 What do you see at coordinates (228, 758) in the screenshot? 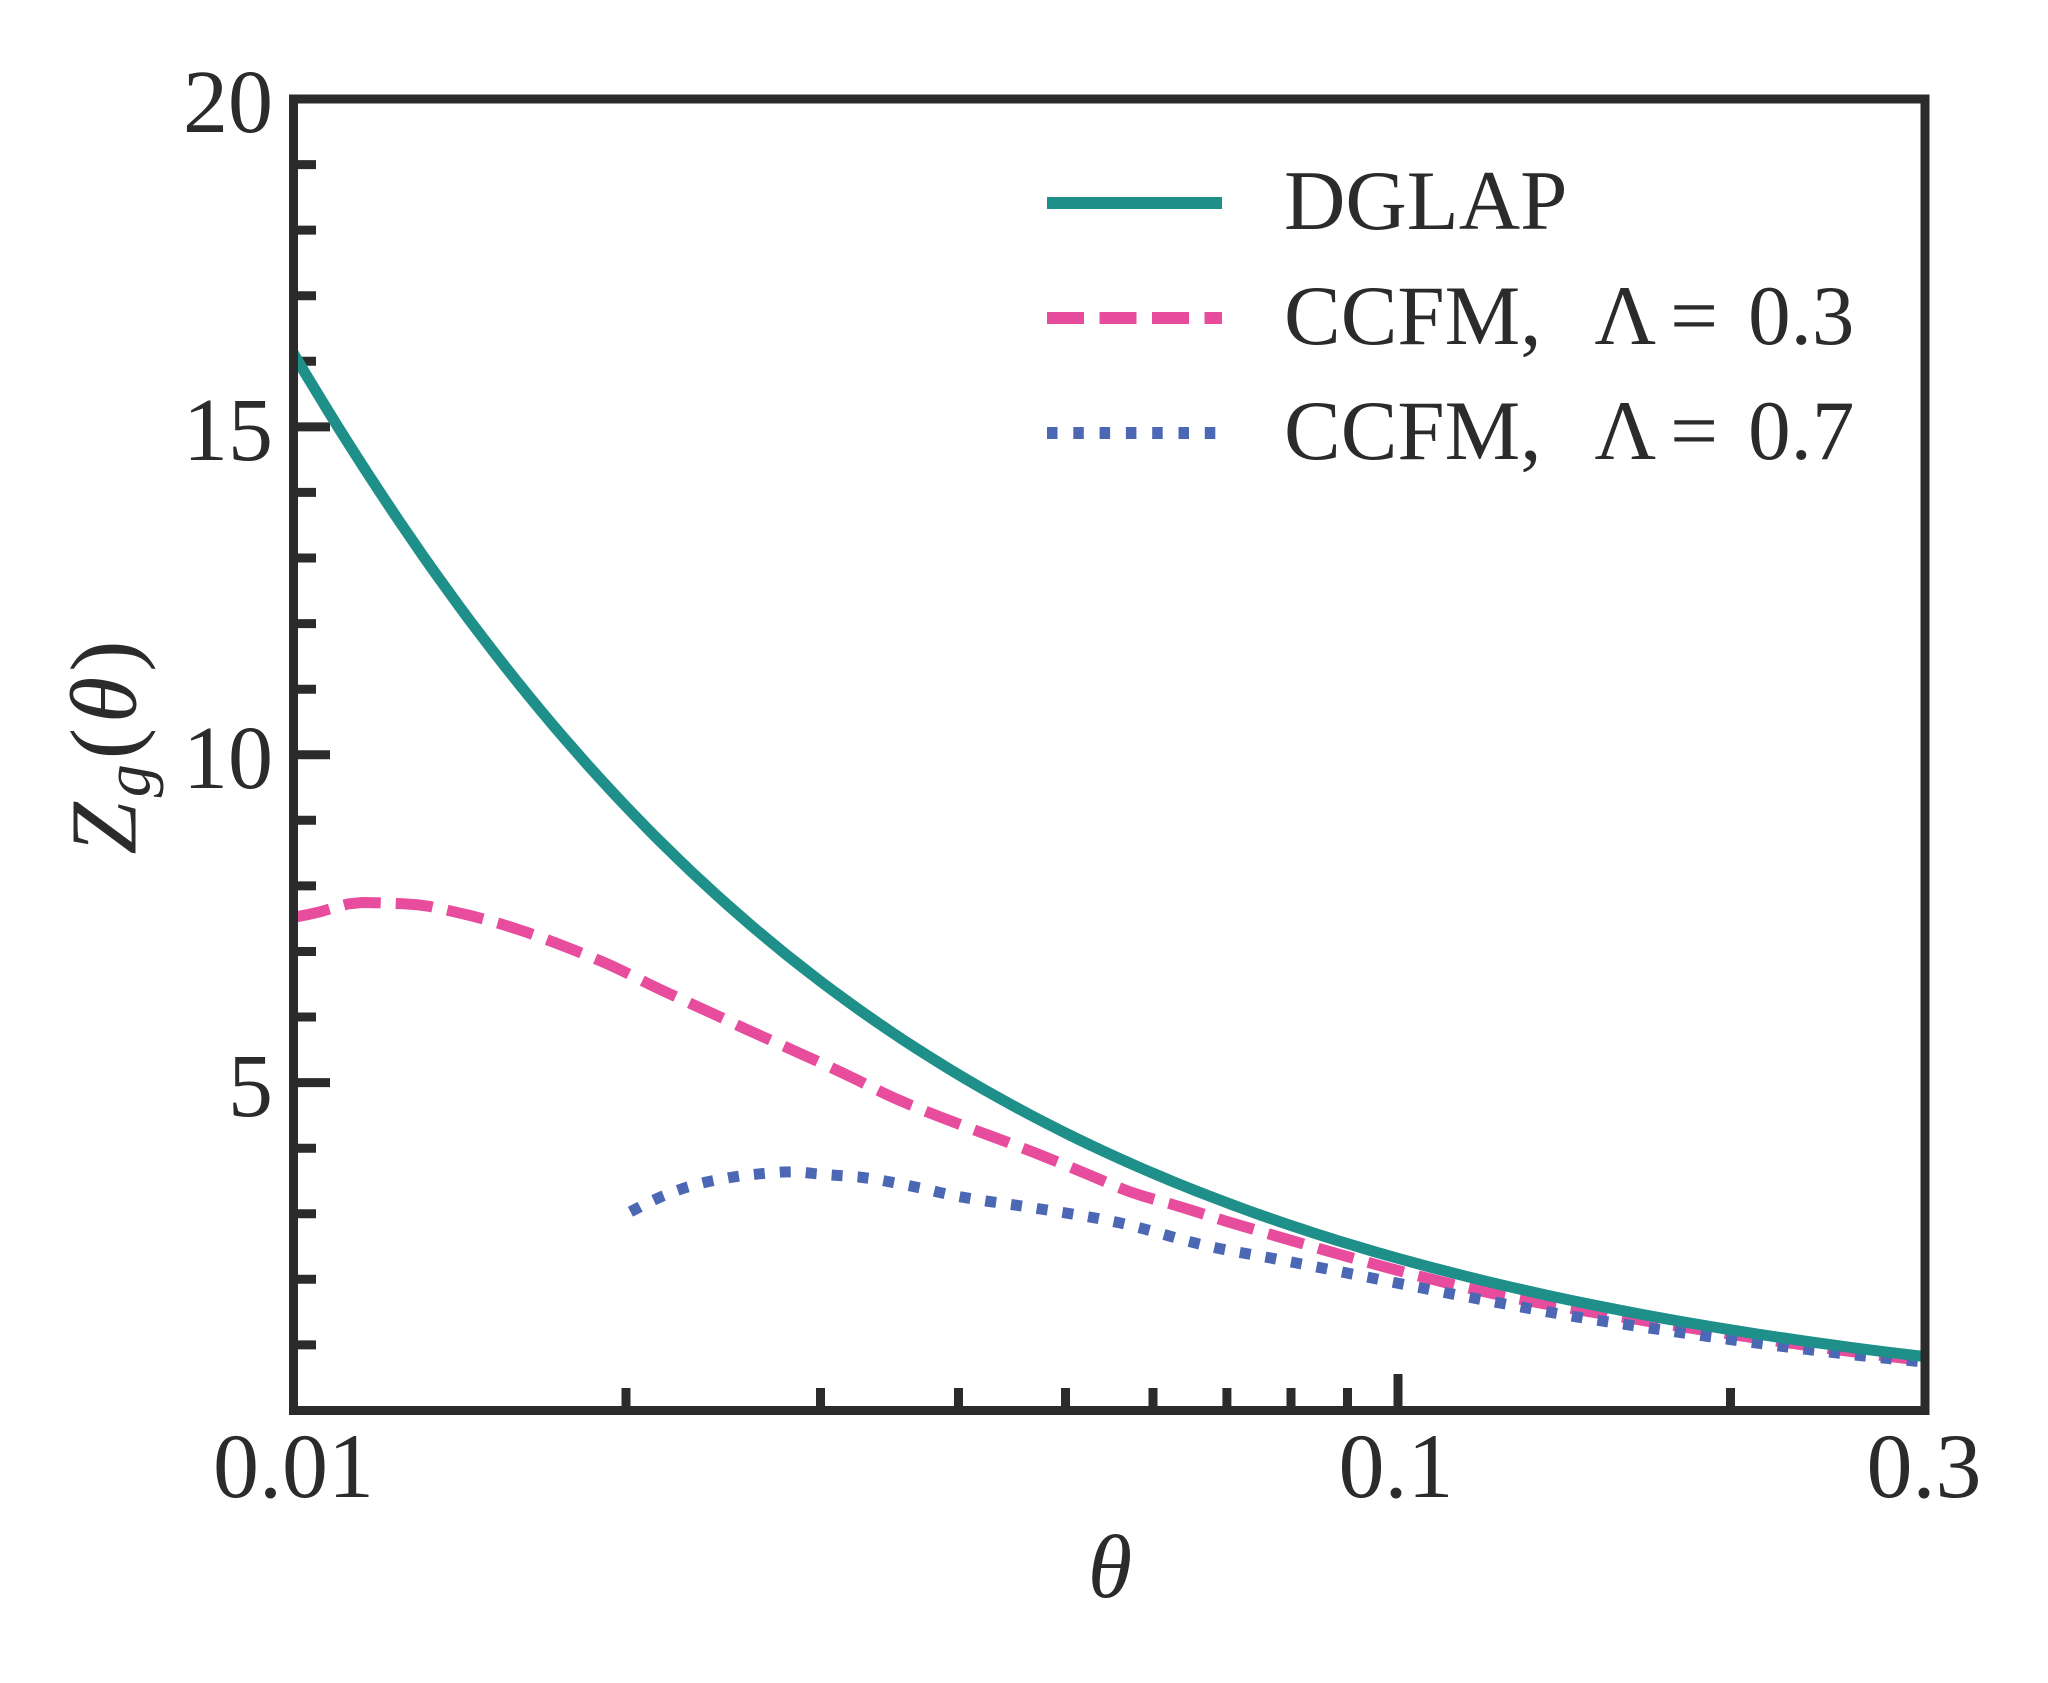
I see `svg-text: 10` at bounding box center [228, 758].